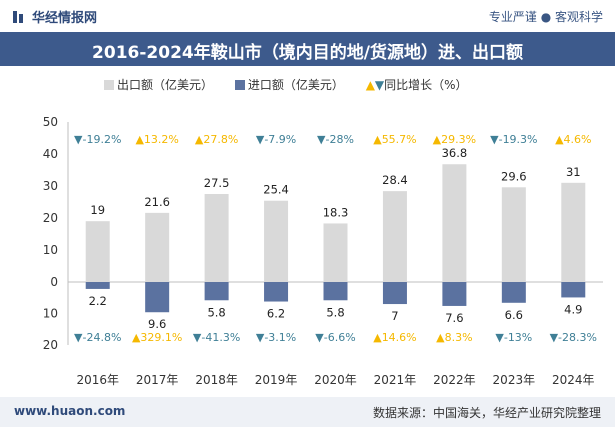  What do you see at coordinates (577, 337) in the screenshot?
I see `growth-value: -28.3%` at bounding box center [577, 337].